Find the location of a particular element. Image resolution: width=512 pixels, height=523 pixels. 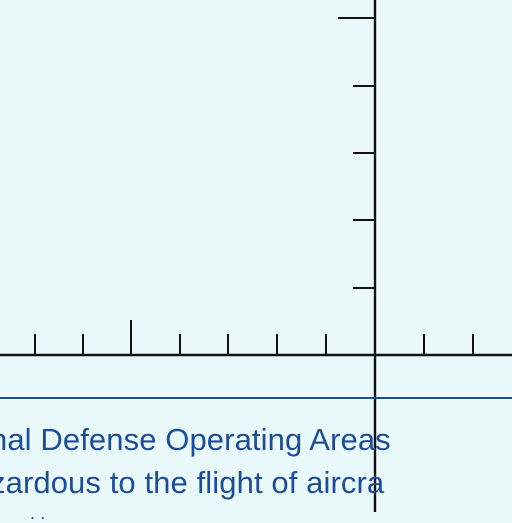

map-note-line: . . is located at coordinates (38, 513).